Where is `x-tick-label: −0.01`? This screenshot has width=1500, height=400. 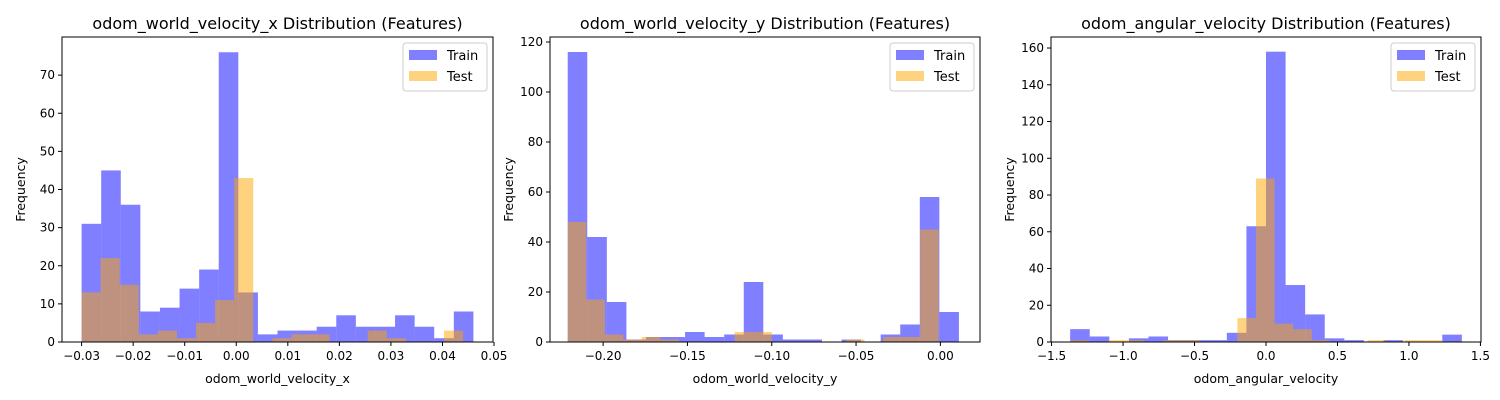
x-tick-label: −0.01 is located at coordinates (184, 356).